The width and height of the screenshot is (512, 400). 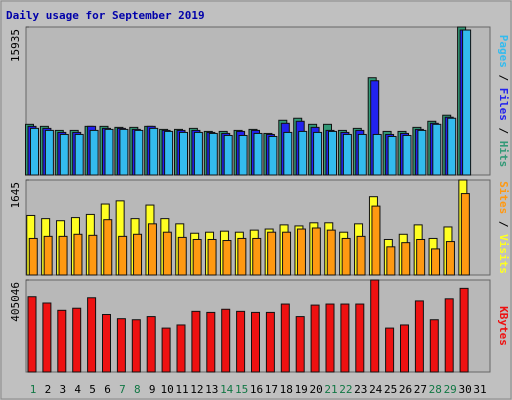 I want to click on x-tick-label: 18, so click(x=286, y=389).